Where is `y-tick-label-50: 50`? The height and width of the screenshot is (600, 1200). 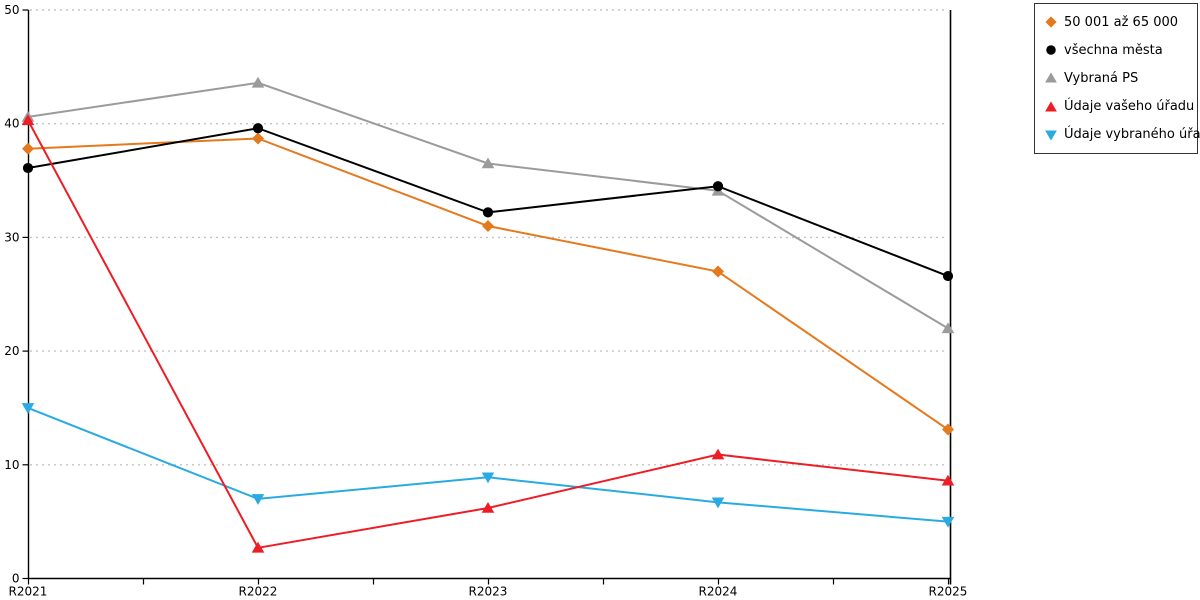 y-tick-label-50: 50 is located at coordinates (11, 10).